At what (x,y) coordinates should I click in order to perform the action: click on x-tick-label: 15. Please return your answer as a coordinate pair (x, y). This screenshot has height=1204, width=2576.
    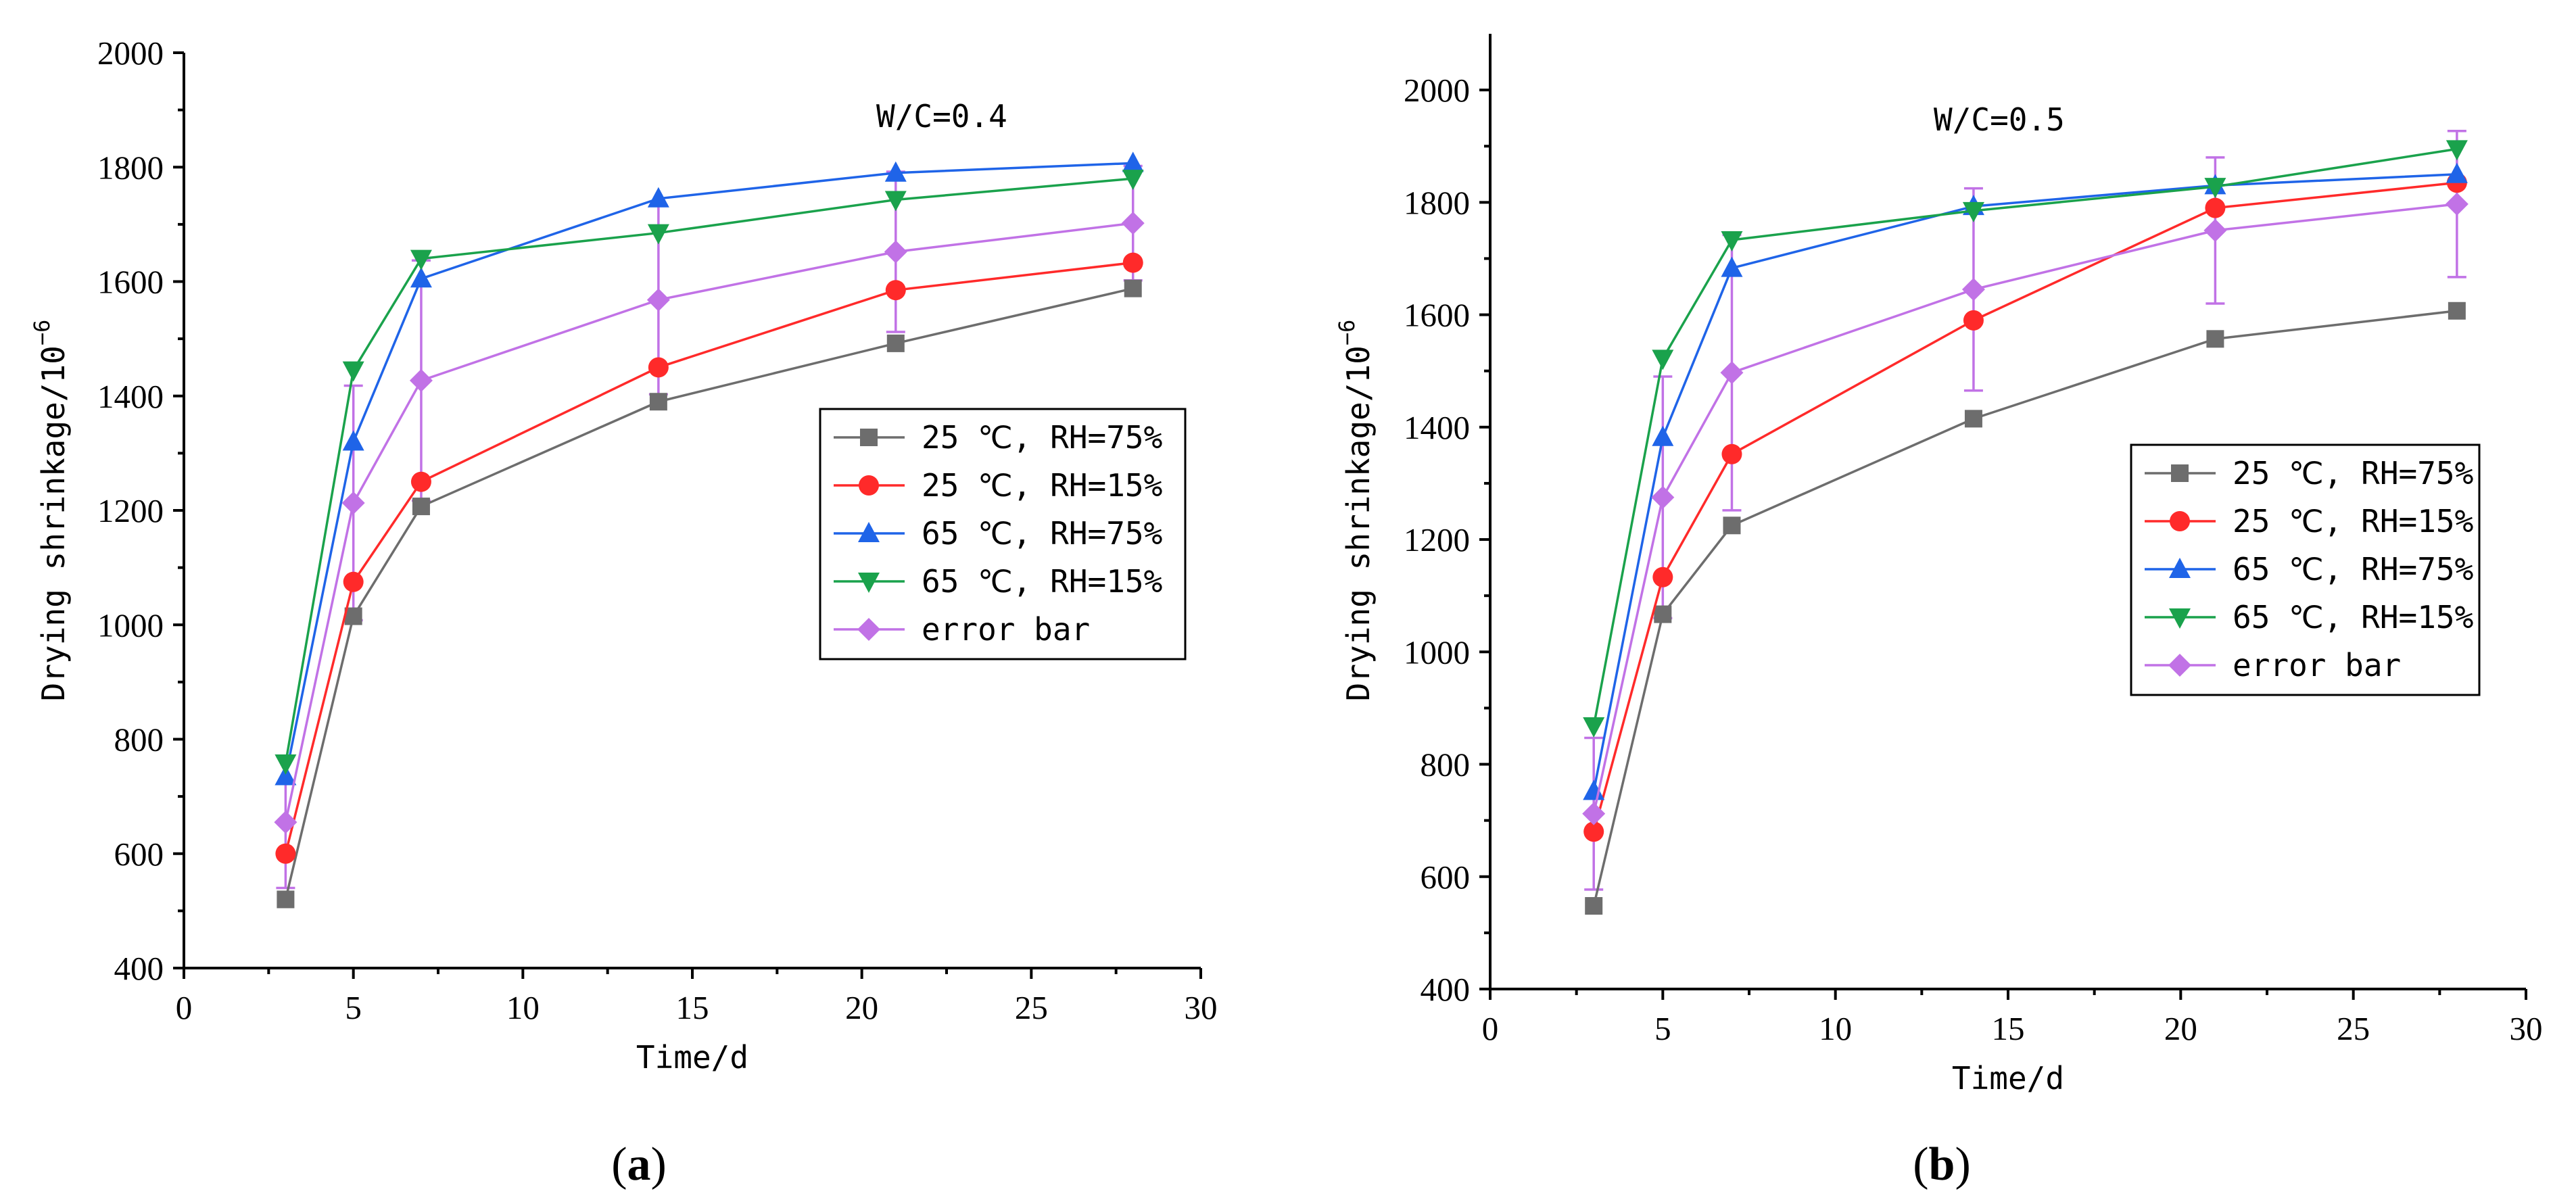
    Looking at the image, I should click on (692, 1007).